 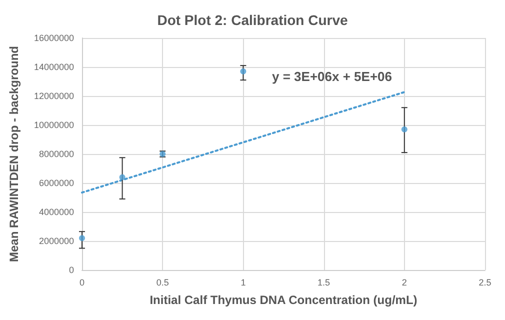 I want to click on x-tick-label: 1.5, so click(x=324, y=283).